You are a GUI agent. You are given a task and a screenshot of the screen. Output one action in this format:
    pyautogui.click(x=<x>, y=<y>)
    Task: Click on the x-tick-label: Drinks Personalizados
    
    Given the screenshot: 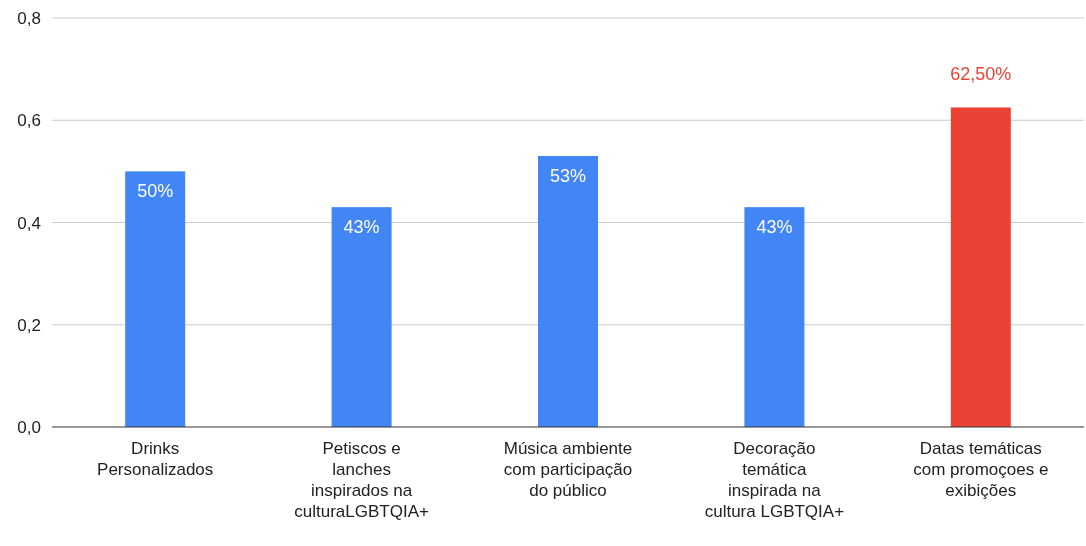 What is the action you would take?
    pyautogui.click(x=155, y=459)
    